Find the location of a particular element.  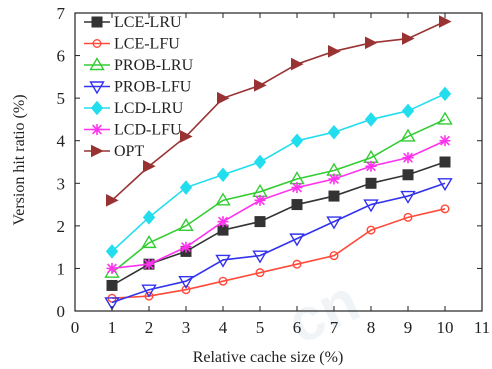

legend-item: OPT is located at coordinates (114, 151).